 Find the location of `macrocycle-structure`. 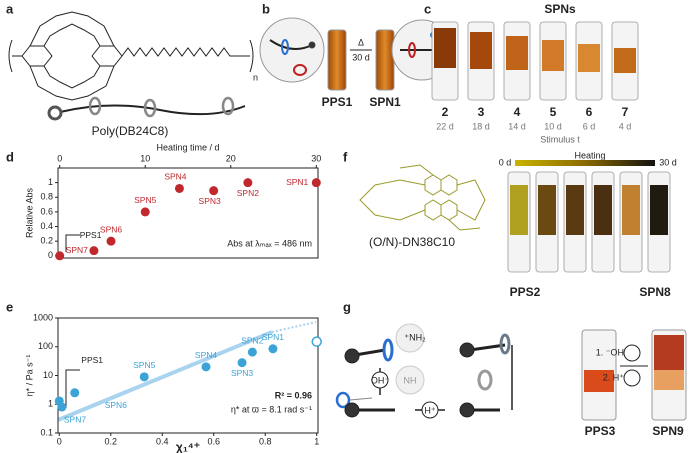

macrocycle-structure is located at coordinates (422, 197).